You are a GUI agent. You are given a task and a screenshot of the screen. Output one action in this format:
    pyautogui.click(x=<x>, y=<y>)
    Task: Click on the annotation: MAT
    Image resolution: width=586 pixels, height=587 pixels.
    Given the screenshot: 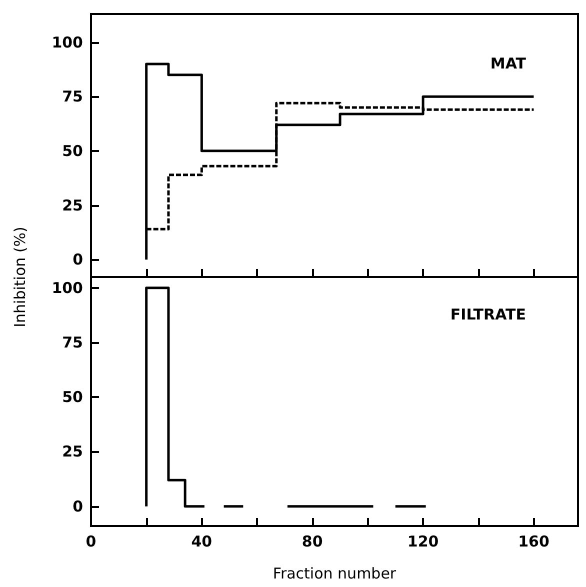 What is the action you would take?
    pyautogui.click(x=508, y=63)
    